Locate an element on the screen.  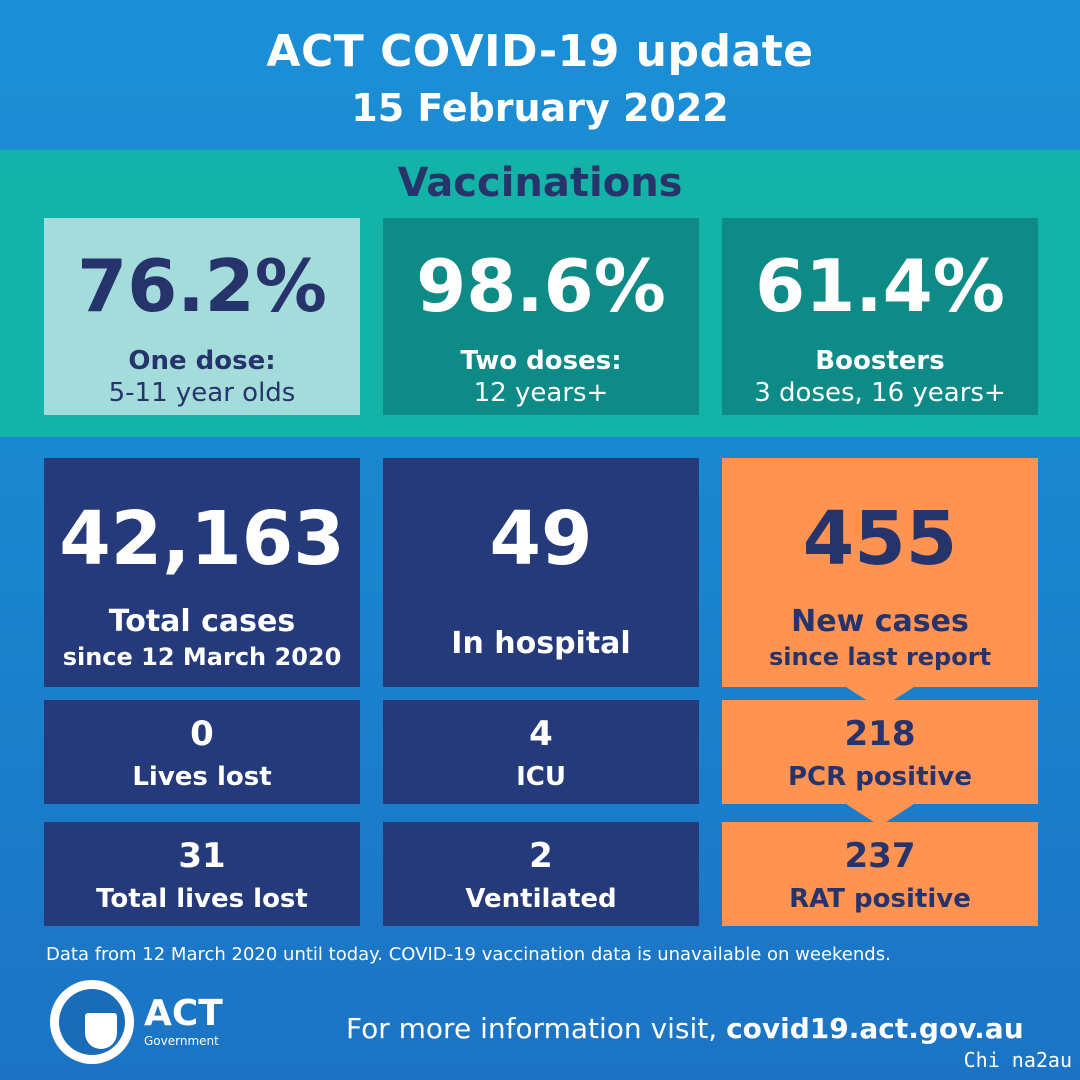
more-info-prefix: For more information visit, is located at coordinates (536, 1028).